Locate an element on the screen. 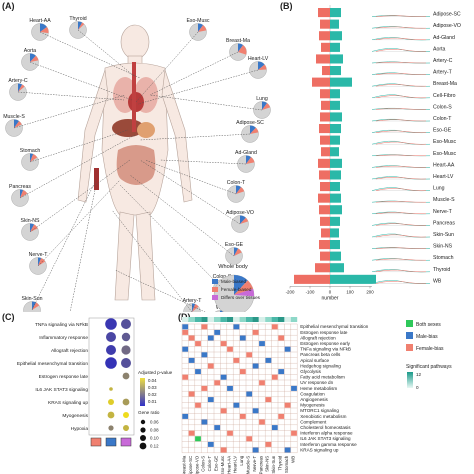 The width and height of the screenshot is (474, 474). connector-line-heart-lv is located at coordinates (198, 87).